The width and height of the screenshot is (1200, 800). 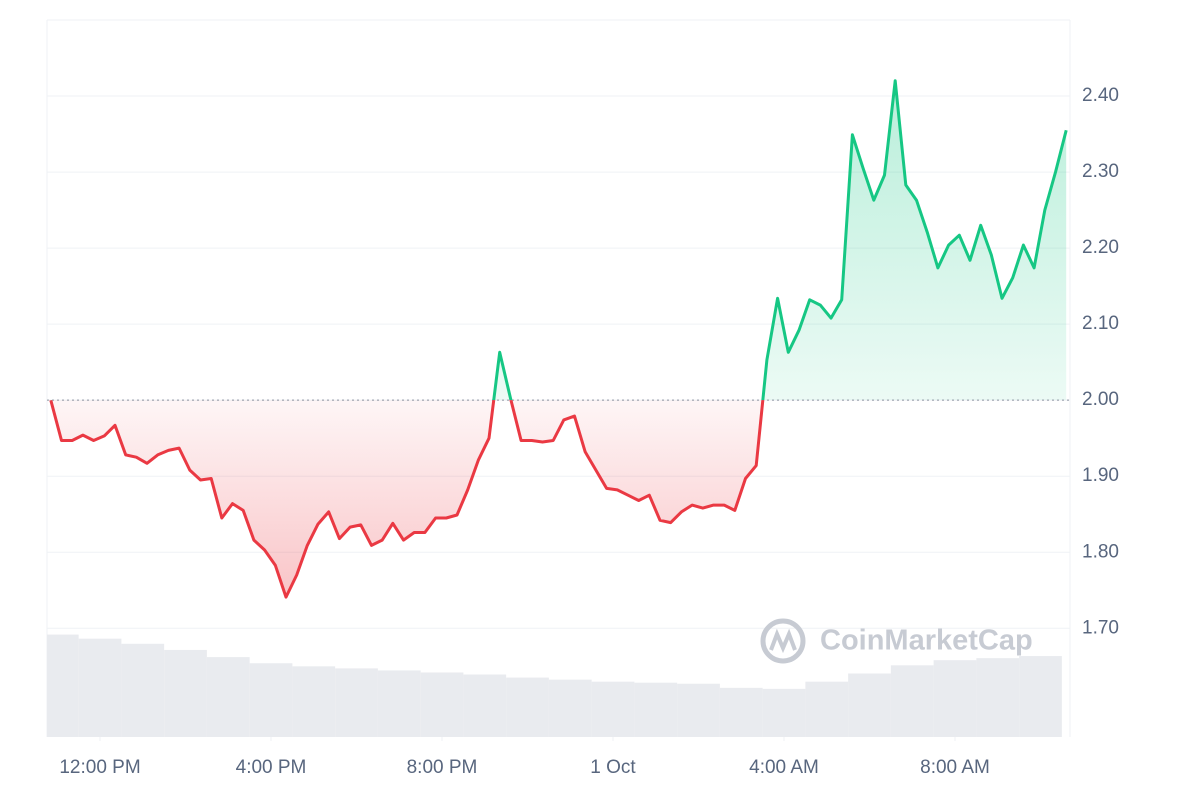 What do you see at coordinates (955, 767) in the screenshot?
I see `x-tick-label: 8:00 AM` at bounding box center [955, 767].